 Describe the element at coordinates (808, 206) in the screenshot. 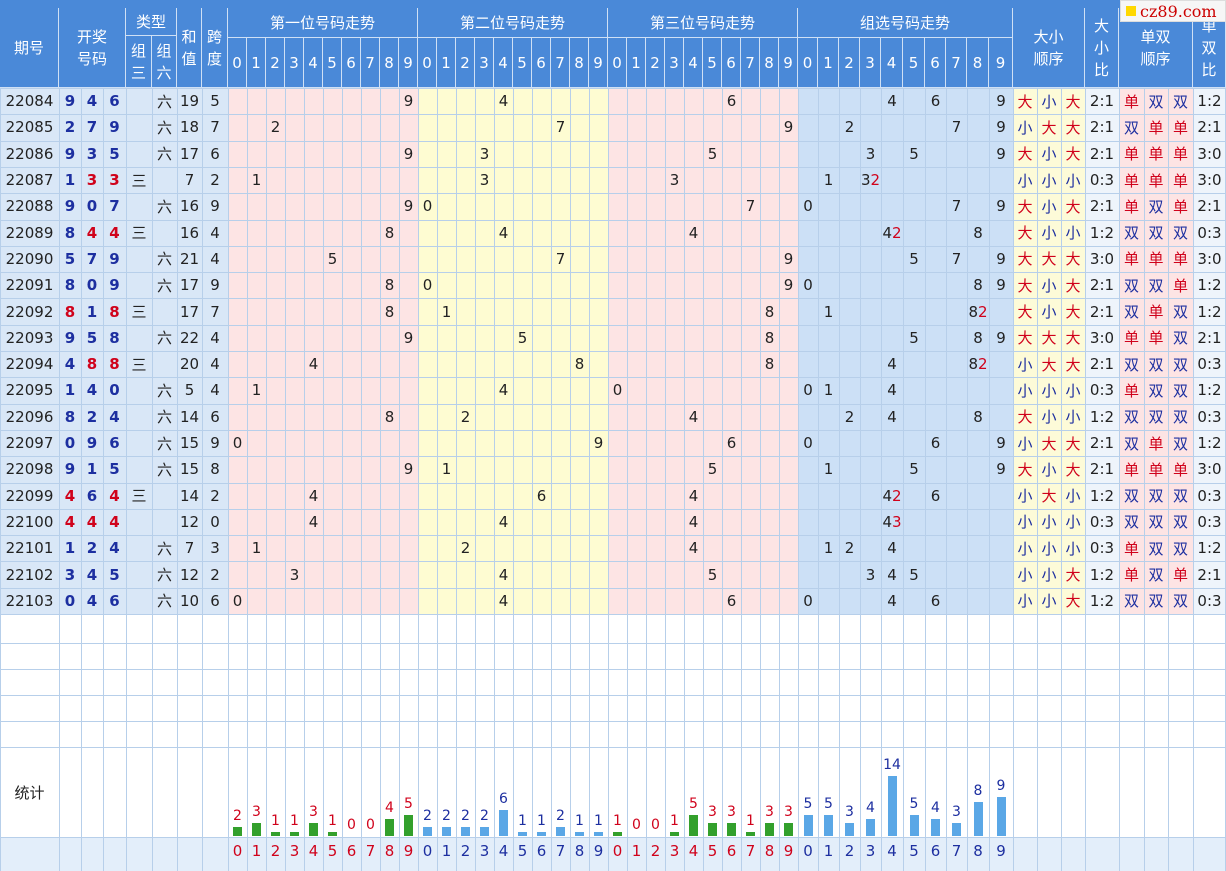

I see `group-digit: 0` at that location.